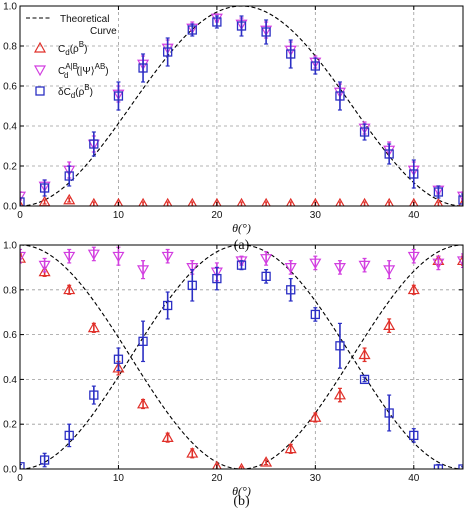 Image resolution: width=469 pixels, height=525 pixels. What do you see at coordinates (66, 75) in the screenshot?
I see `legend-text-part: d` at bounding box center [66, 75].